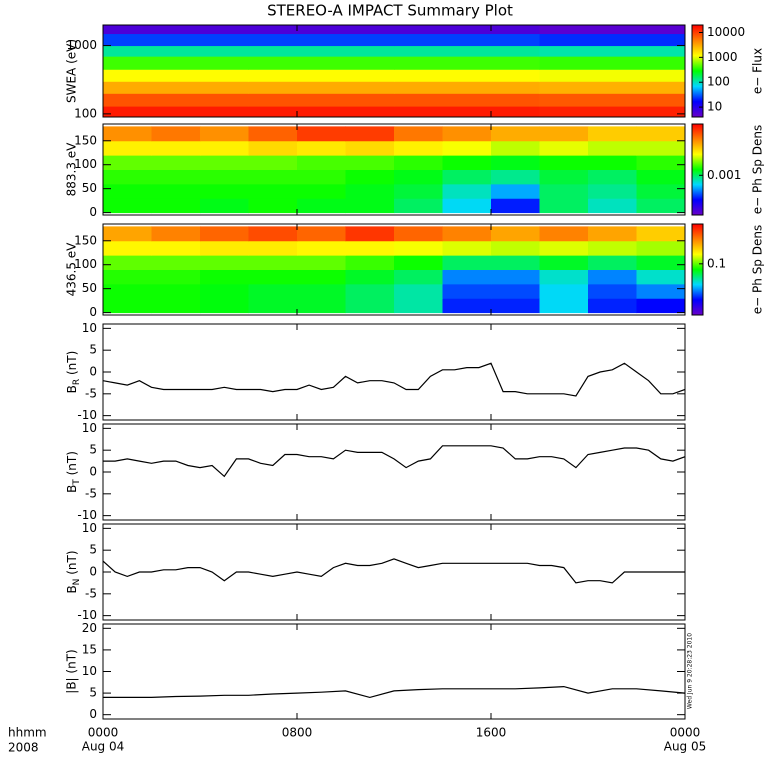 This screenshot has width=780, height=780. What do you see at coordinates (722, 57) in the screenshot?
I see `colorbar-tick-label: 1000` at bounding box center [722, 57].